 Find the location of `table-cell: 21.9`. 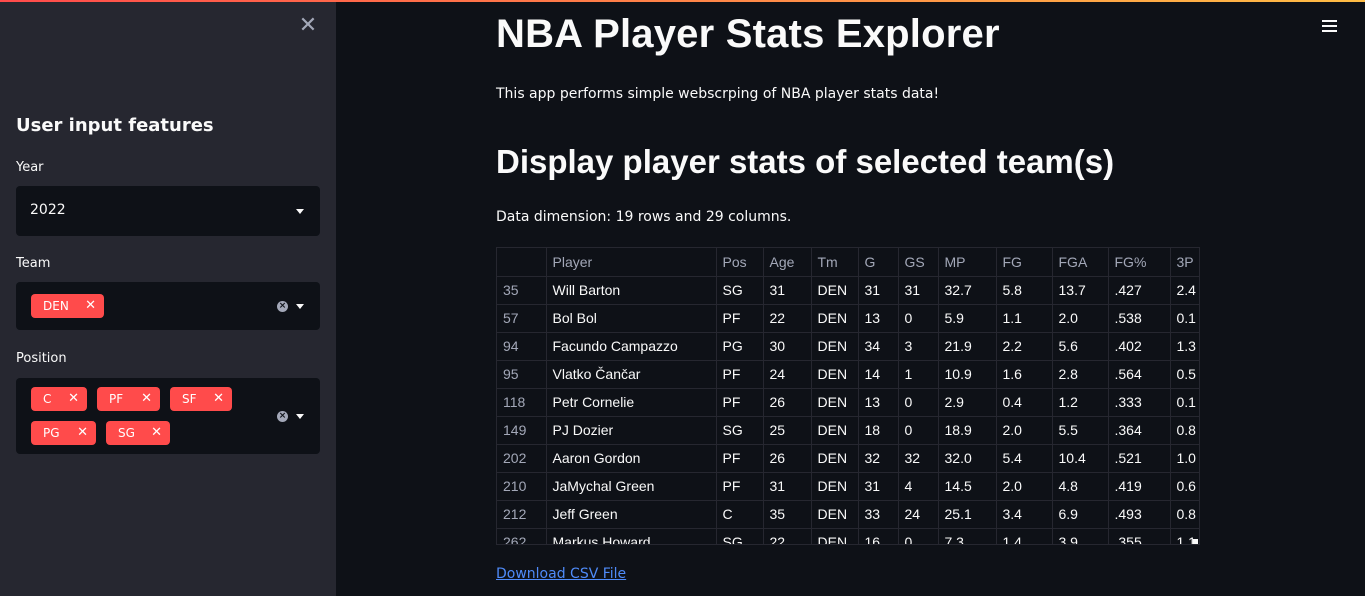

table-cell: 21.9 is located at coordinates (967, 346).